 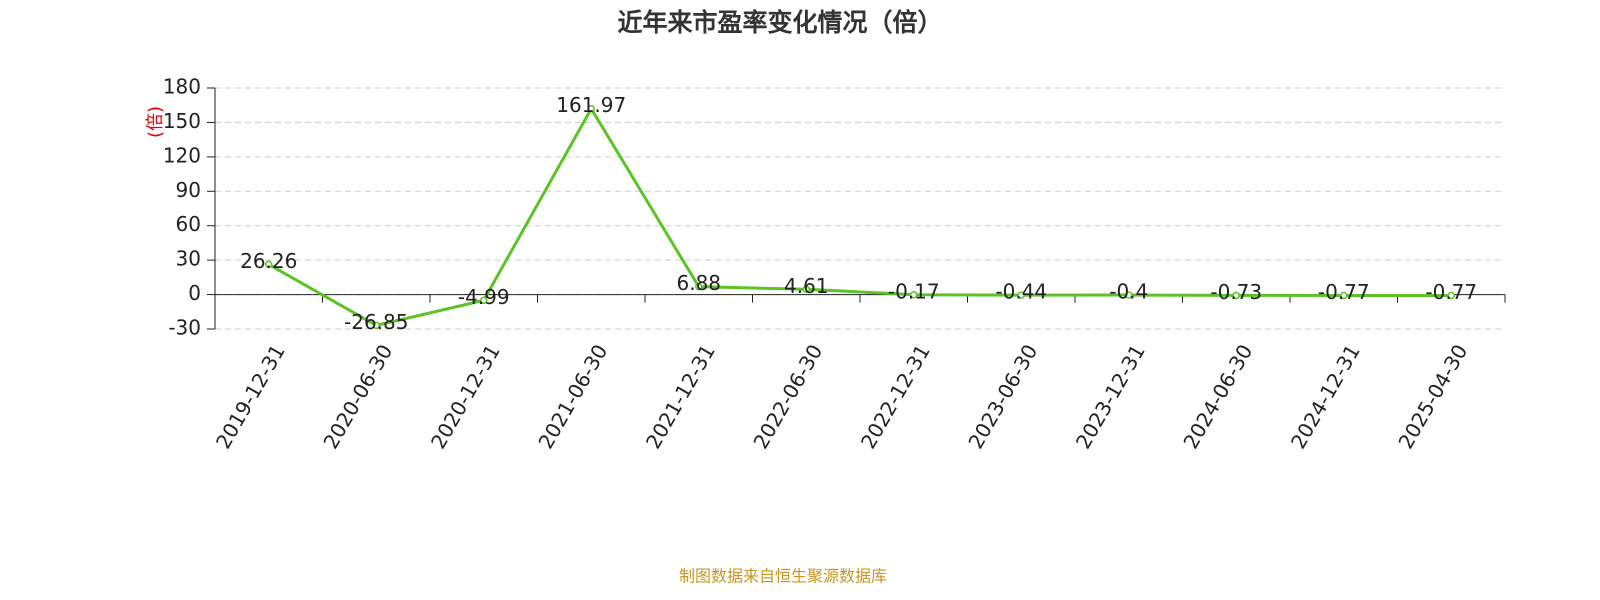 I want to click on data-label: 161.97, so click(x=591, y=105).